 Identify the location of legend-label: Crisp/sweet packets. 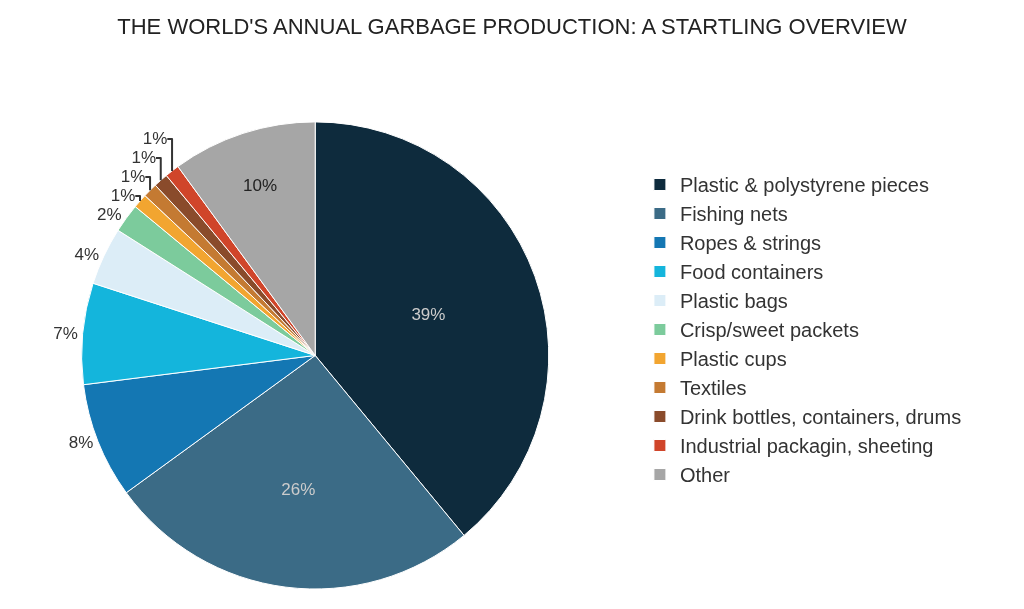
(769, 330).